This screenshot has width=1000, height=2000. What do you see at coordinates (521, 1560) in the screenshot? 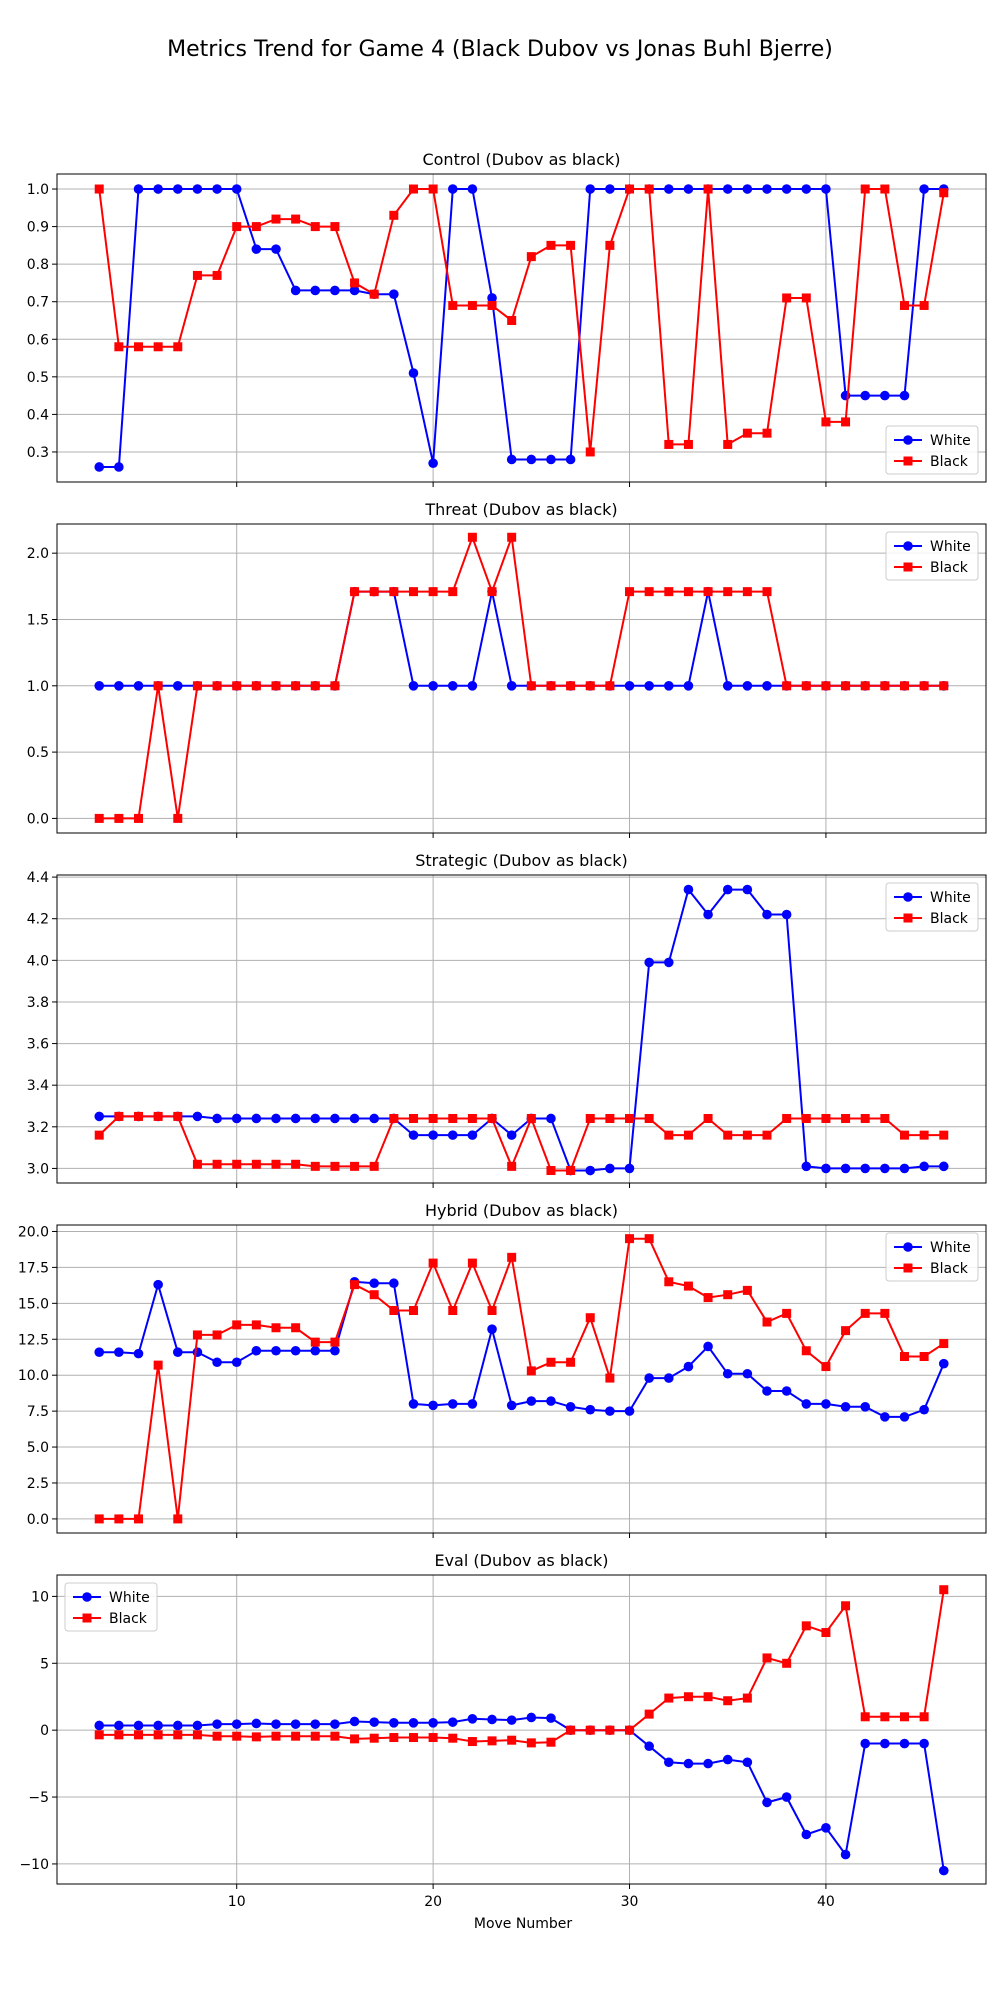
I see `panel-title: Eval (Dubov as black)` at bounding box center [521, 1560].